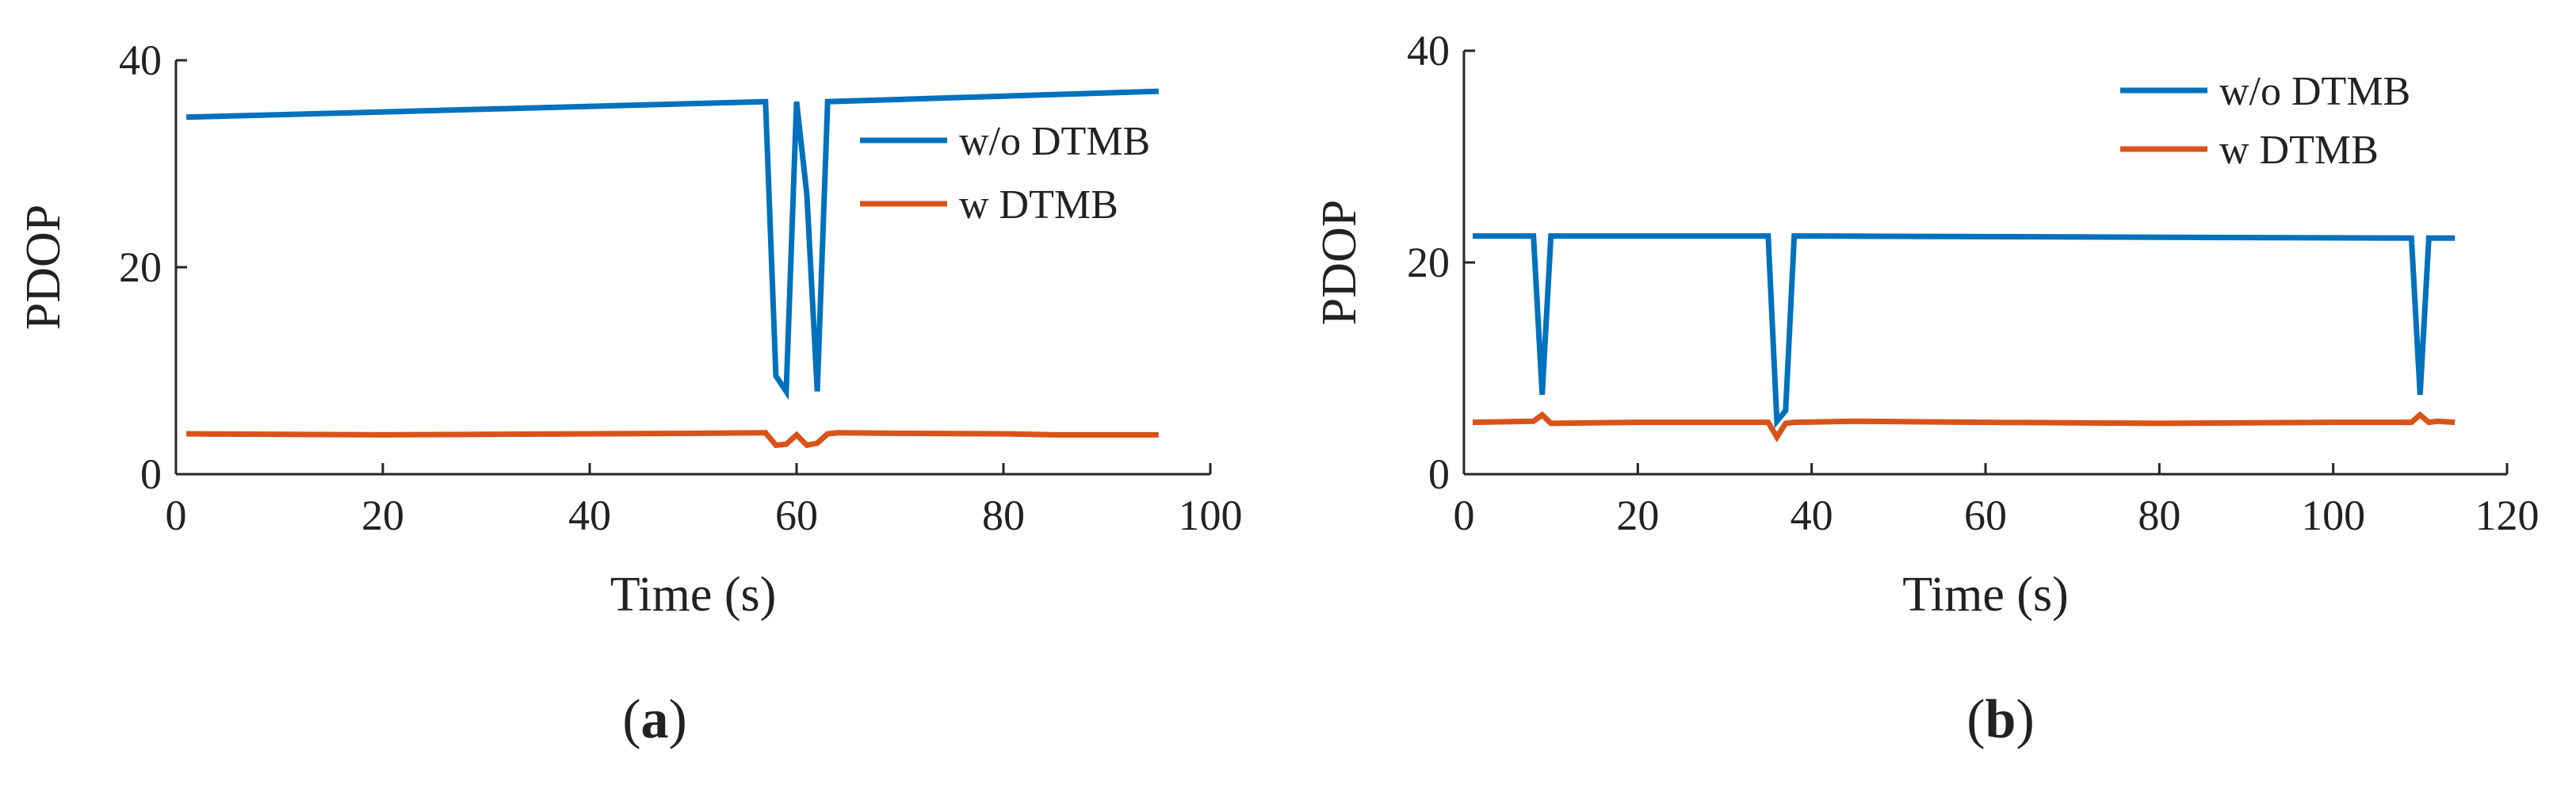  I want to click on panel-label-letter: a, so click(655, 719).